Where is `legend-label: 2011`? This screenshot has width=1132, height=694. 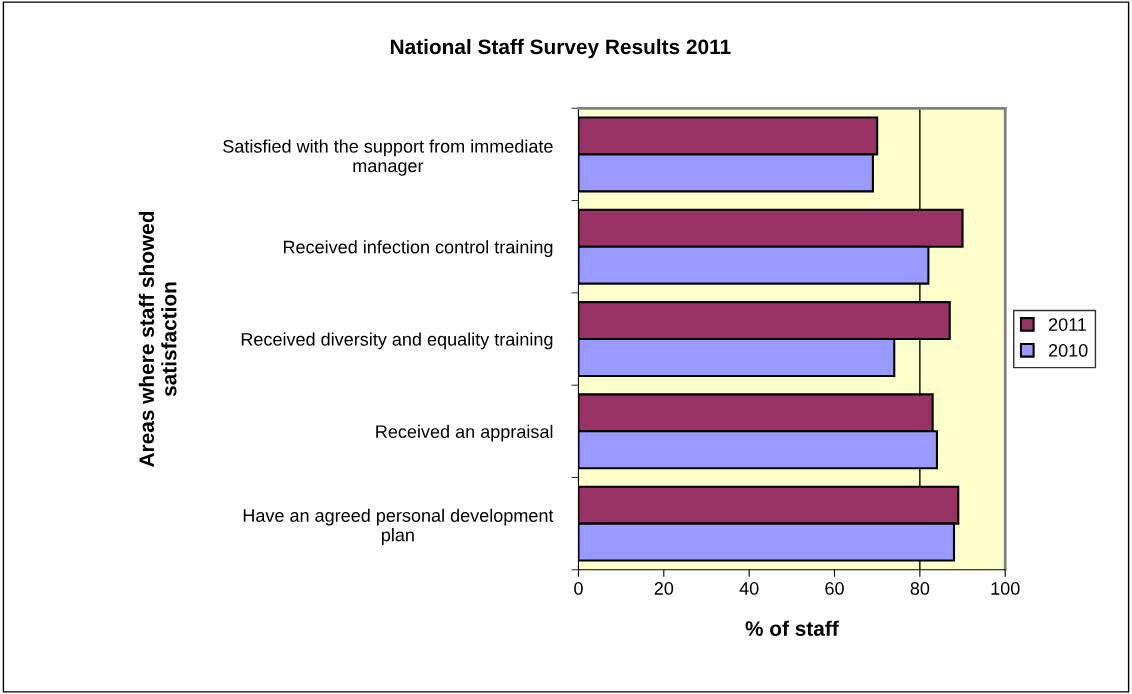
legend-label: 2011 is located at coordinates (1067, 324).